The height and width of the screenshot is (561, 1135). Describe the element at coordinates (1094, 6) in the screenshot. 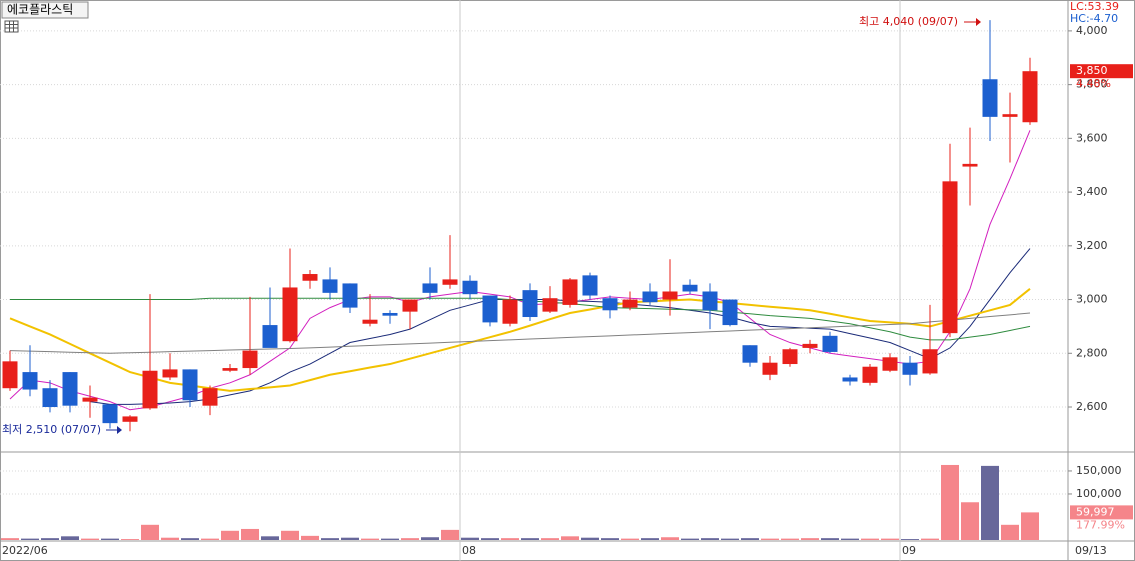

I see `indicator-lc: LC:53.39` at that location.